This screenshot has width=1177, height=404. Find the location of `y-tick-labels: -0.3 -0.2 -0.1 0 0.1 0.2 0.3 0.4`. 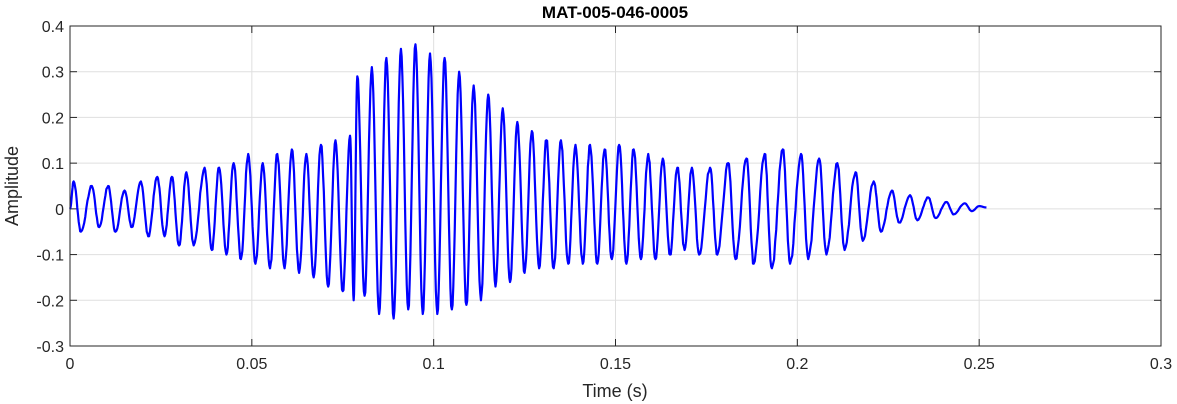

y-tick-labels: -0.3 -0.2 -0.1 0 0.1 0.2 0.3 0.4 is located at coordinates (50, 187).